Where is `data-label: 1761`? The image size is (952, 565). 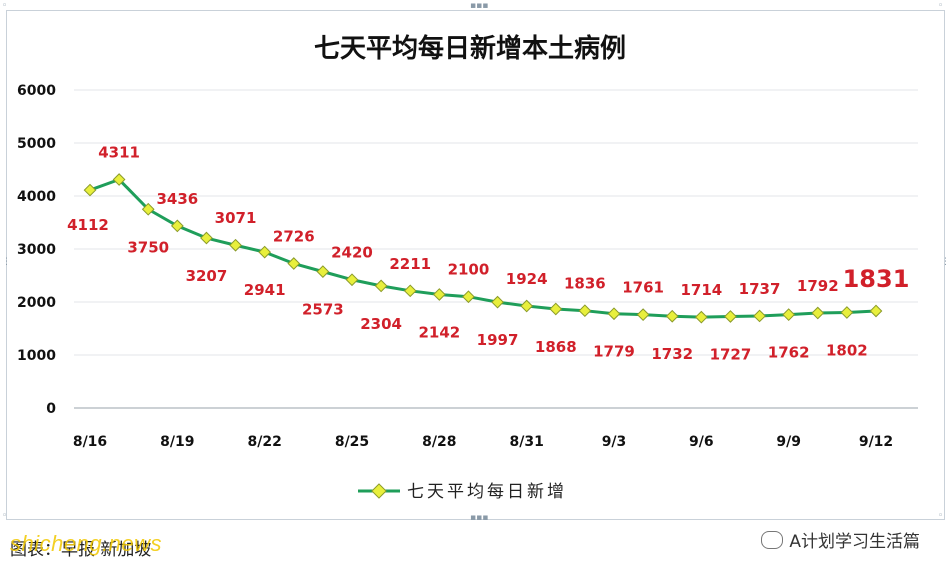
data-label: 1761 is located at coordinates (643, 288).